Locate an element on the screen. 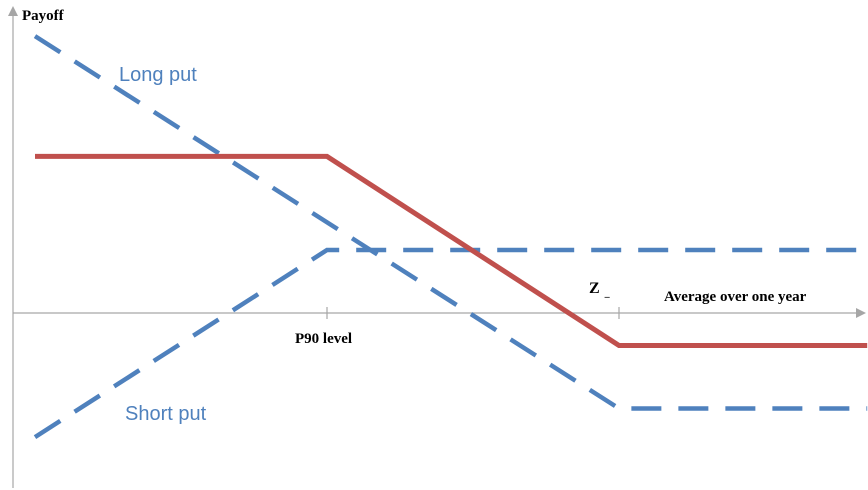 Image resolution: width=868 pixels, height=490 pixels. tick-label-p90: P90 level is located at coordinates (323, 339).